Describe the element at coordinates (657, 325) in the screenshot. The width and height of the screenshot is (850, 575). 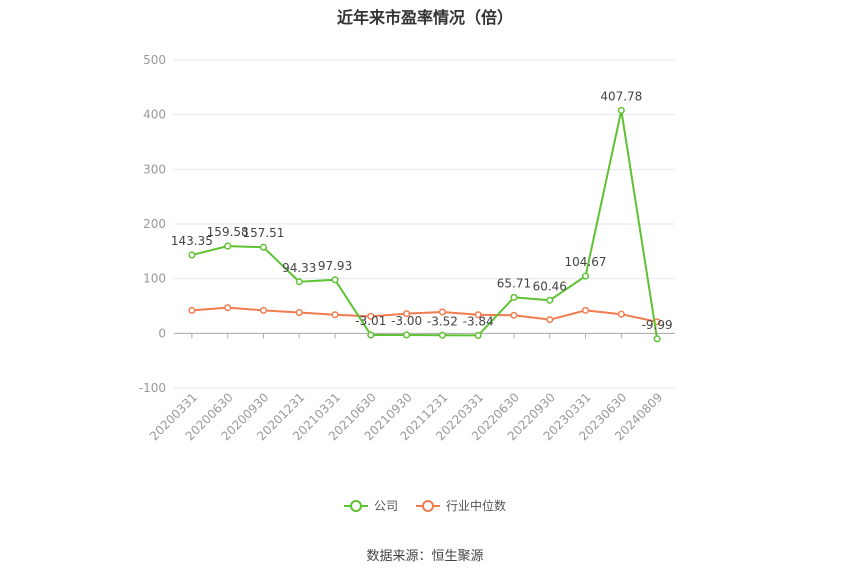
I see `data-label: -9.99` at that location.